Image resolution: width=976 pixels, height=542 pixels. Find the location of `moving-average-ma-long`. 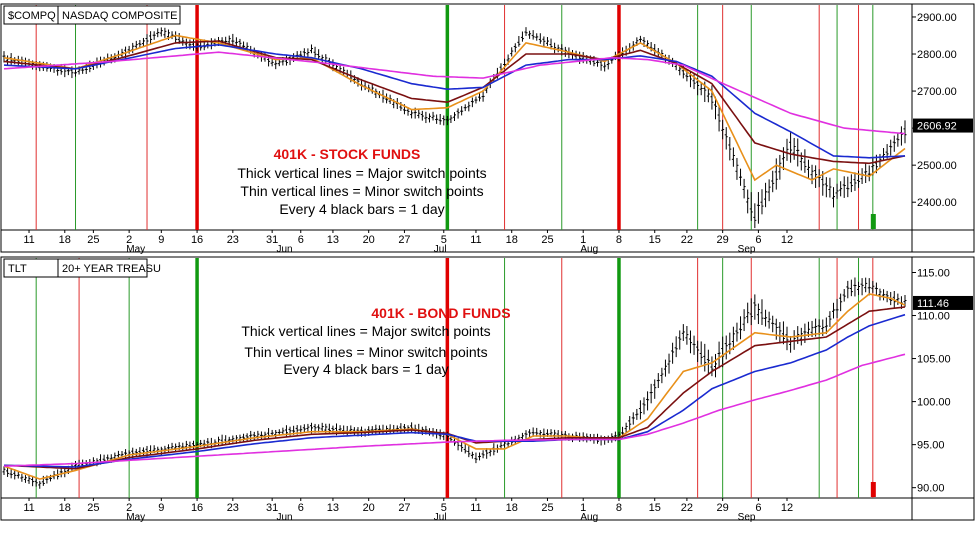

moving-average-ma-long is located at coordinates (454, 93).